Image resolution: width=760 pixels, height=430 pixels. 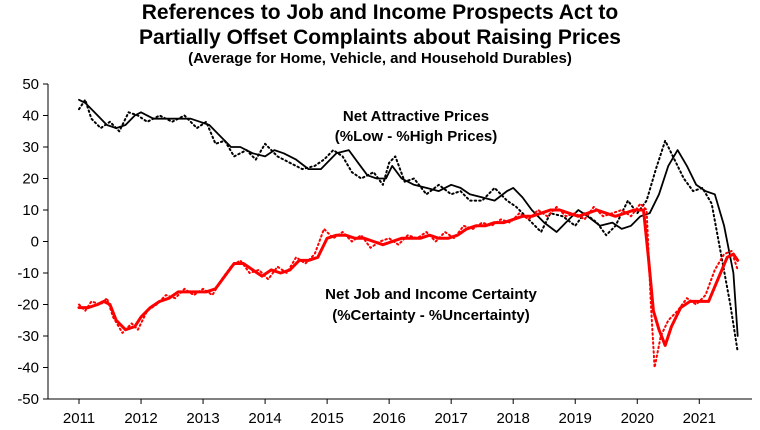 What do you see at coordinates (431, 294) in the screenshot?
I see `annotation-certainty-line1: Net Job and Income Certainty` at bounding box center [431, 294].